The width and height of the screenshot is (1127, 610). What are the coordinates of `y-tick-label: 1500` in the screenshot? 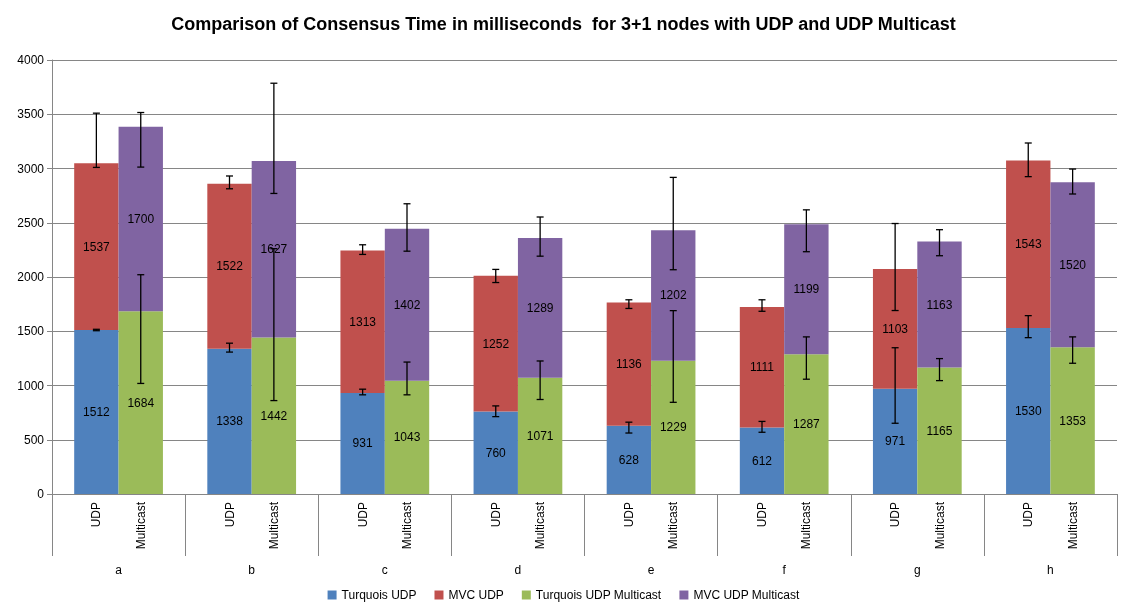 It's located at (31, 331).